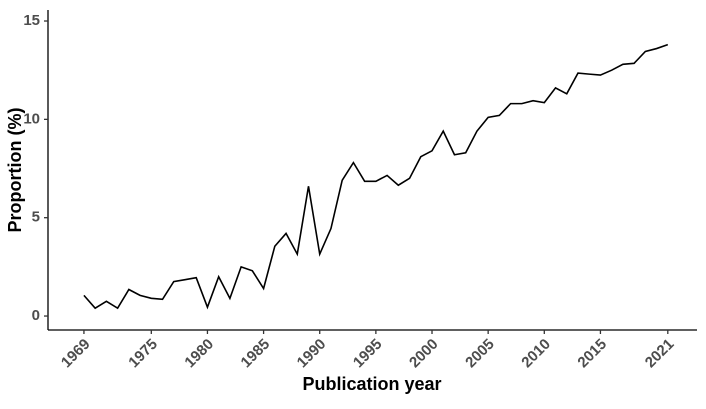  Describe the element at coordinates (31, 118) in the screenshot. I see `y-tick-label: 10` at that location.